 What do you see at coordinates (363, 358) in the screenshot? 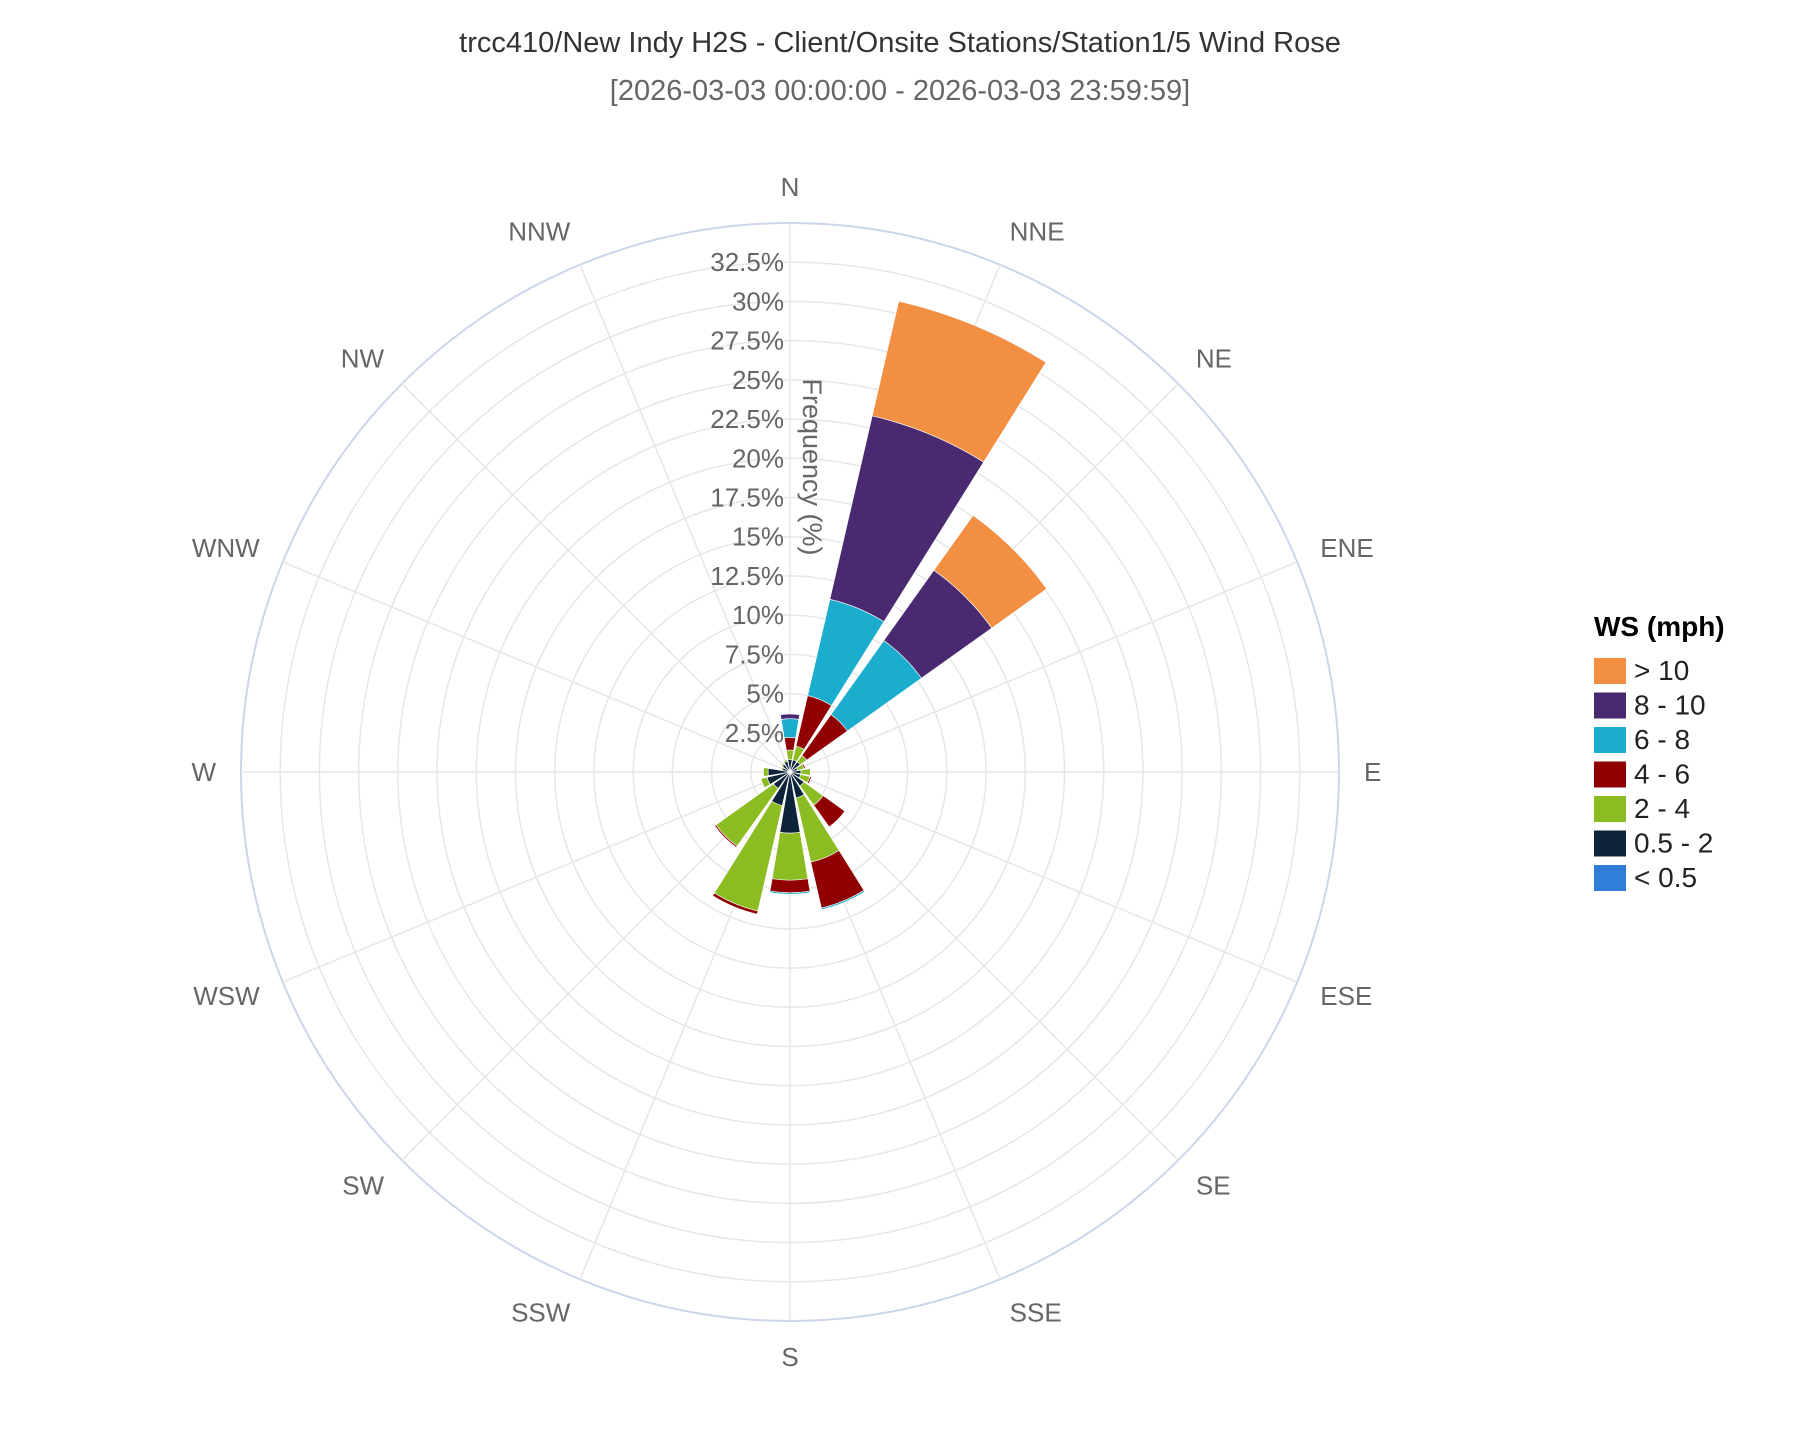
I see `direction-label-nw: NW` at bounding box center [363, 358].